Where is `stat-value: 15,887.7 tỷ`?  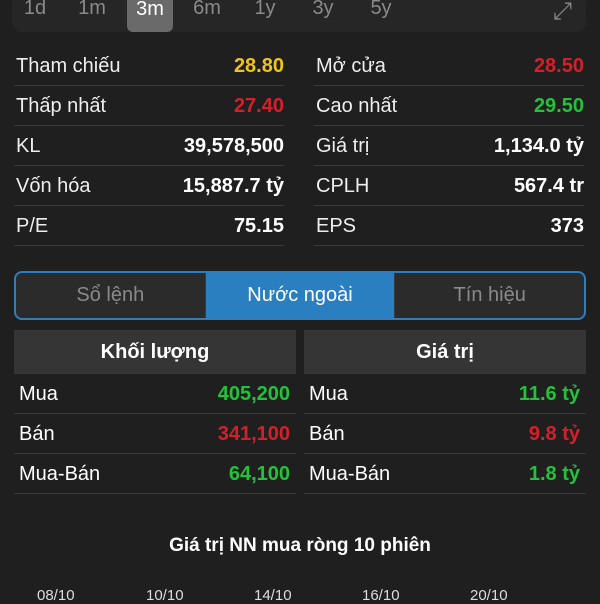
stat-value: 15,887.7 tỷ is located at coordinates (233, 186).